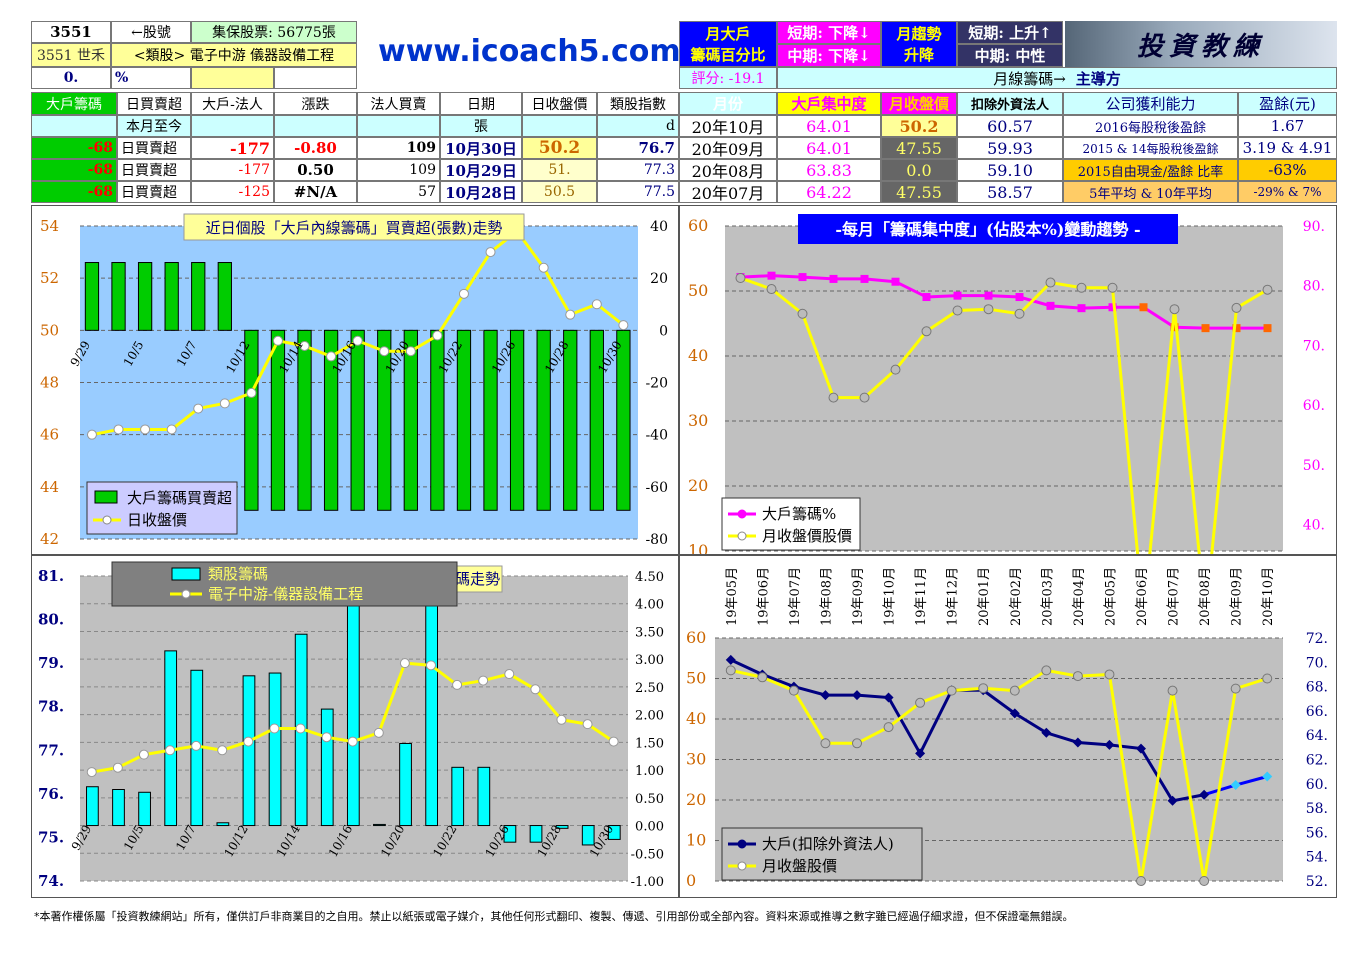 The width and height of the screenshot is (1366, 967). Describe the element at coordinates (51, 794) in the screenshot. I see `y-left-tick: 76.` at that location.